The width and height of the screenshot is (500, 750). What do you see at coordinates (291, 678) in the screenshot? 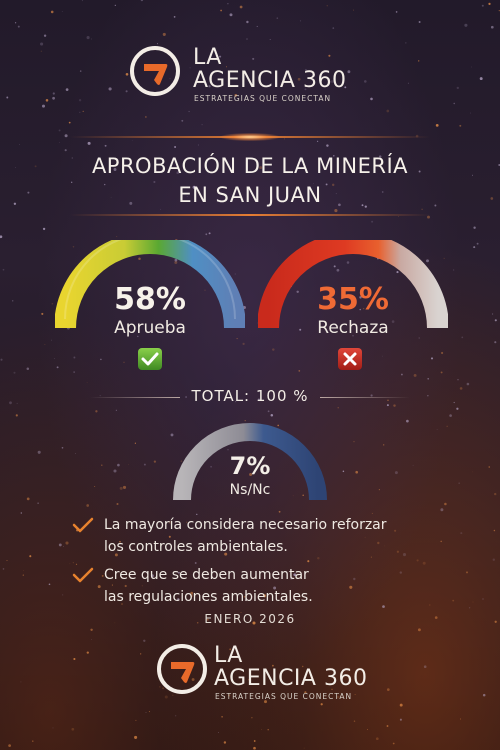
I see `footer-brand-line2: AGENCIA 360` at bounding box center [291, 678].